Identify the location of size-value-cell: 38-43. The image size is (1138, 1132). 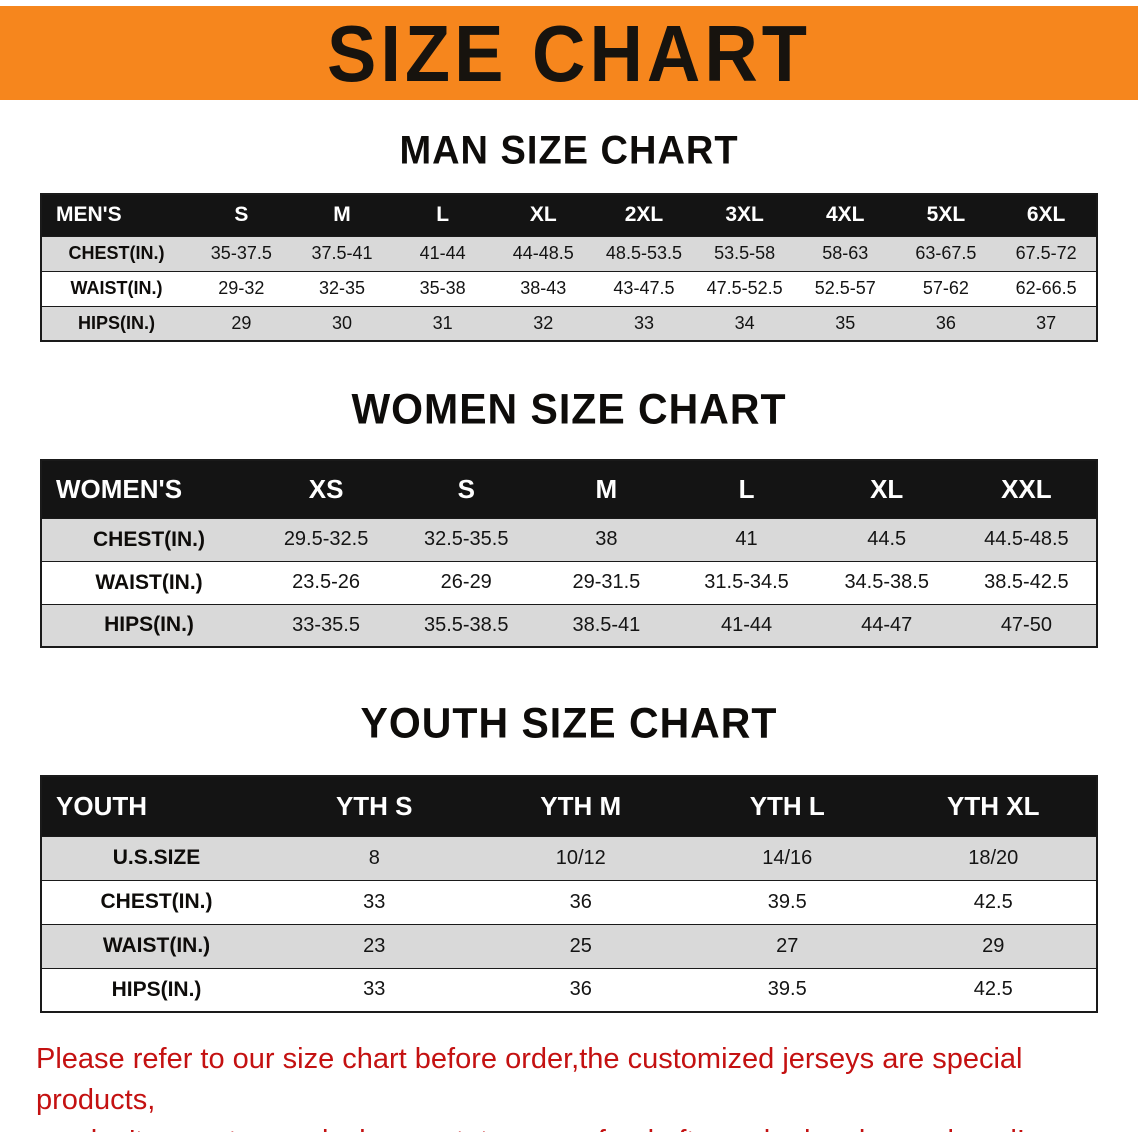
(543, 288).